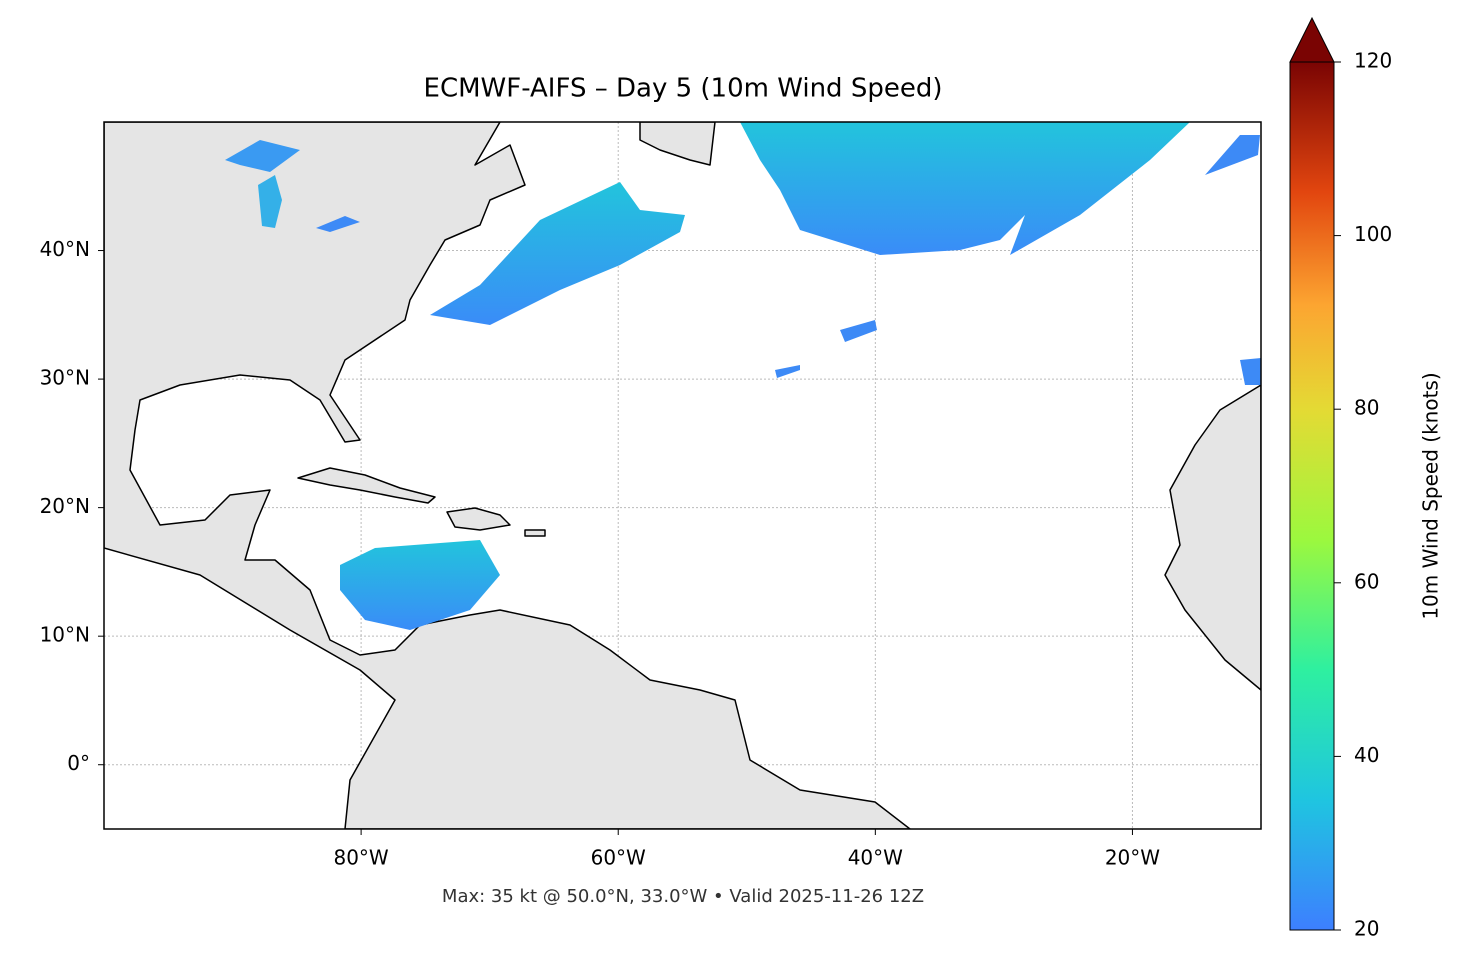 The image size is (1466, 969). I want to click on y-tick-label: 20°N, so click(65, 506).